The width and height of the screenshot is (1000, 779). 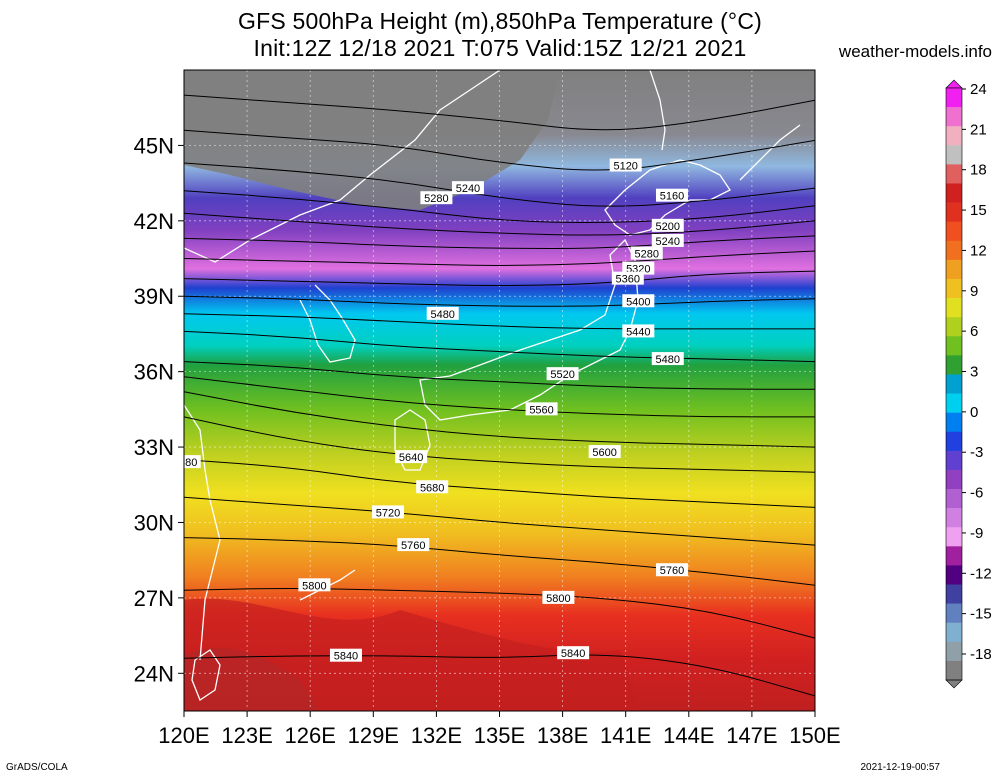 What do you see at coordinates (252, 679) in the screenshot?
I see `land-warm-region` at bounding box center [252, 679].